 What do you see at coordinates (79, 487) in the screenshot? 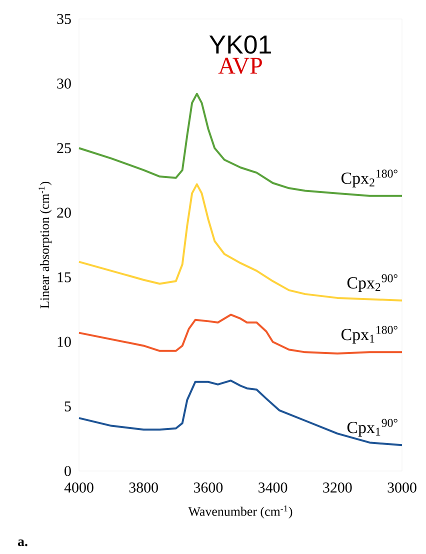
I see `x-tick-label: 4000` at bounding box center [79, 487].